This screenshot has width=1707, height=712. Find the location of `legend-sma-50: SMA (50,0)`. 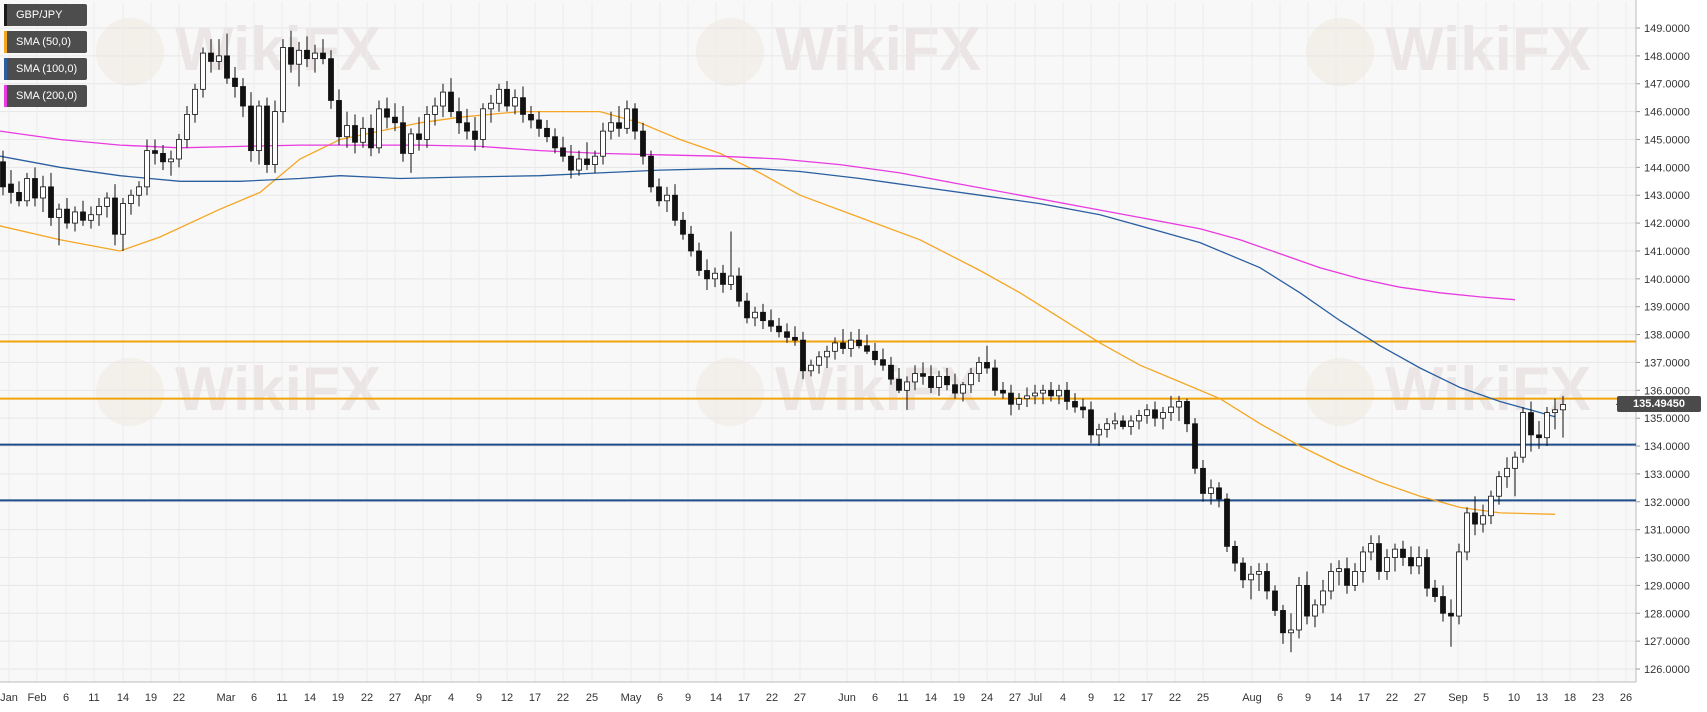

legend-sma-50: SMA (50,0) is located at coordinates (46, 42).